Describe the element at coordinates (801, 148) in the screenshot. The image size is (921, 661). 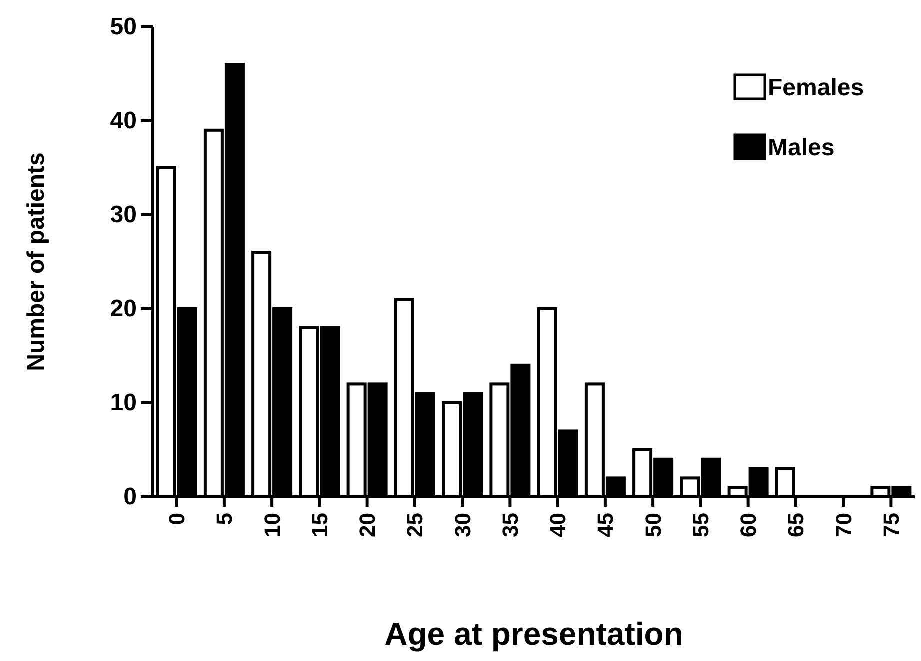
I see `legend-label: Males` at that location.